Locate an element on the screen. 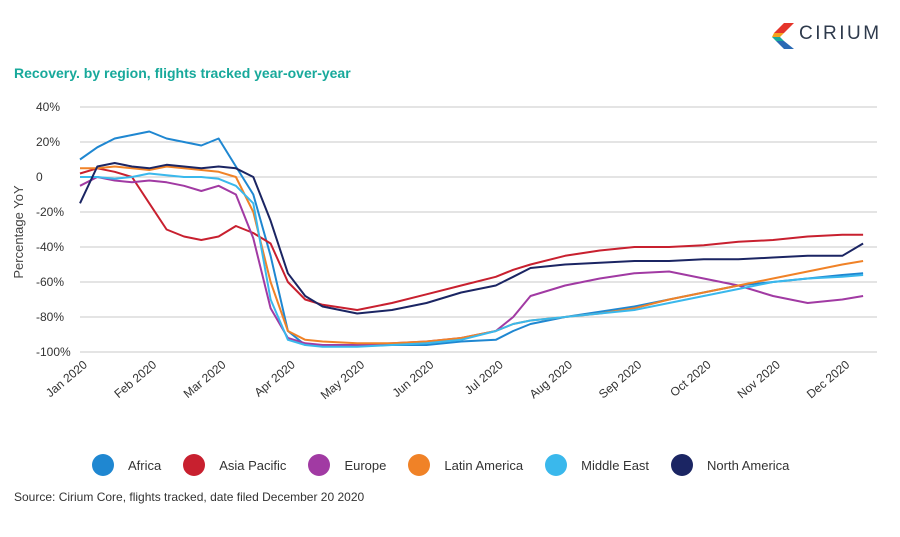 The image size is (900, 537). legend-item: Asia Pacific is located at coordinates (234, 465).